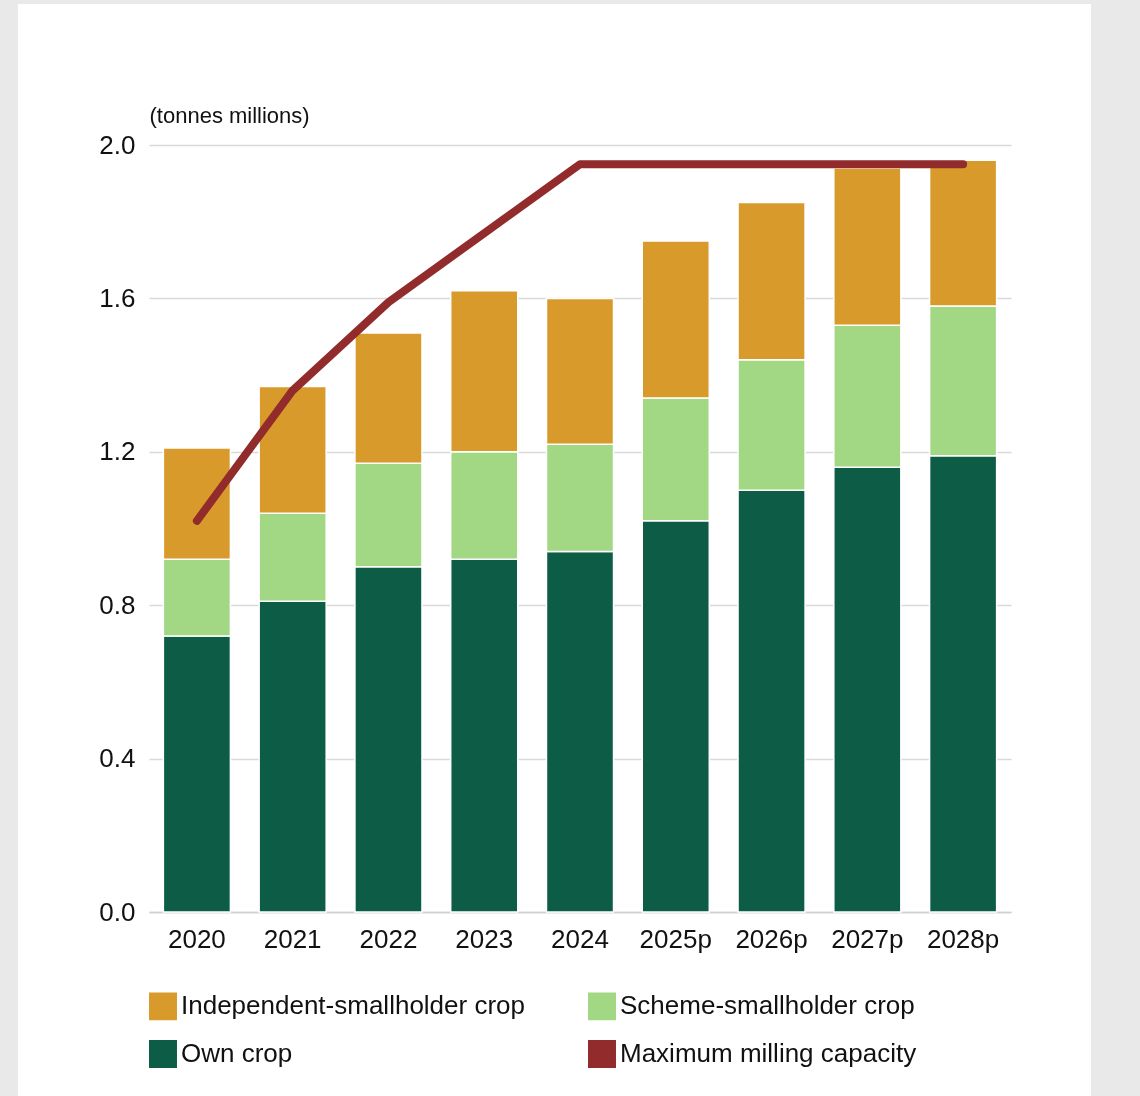  Describe the element at coordinates (484, 938) in the screenshot. I see `x-tick-label: 2023` at that location.